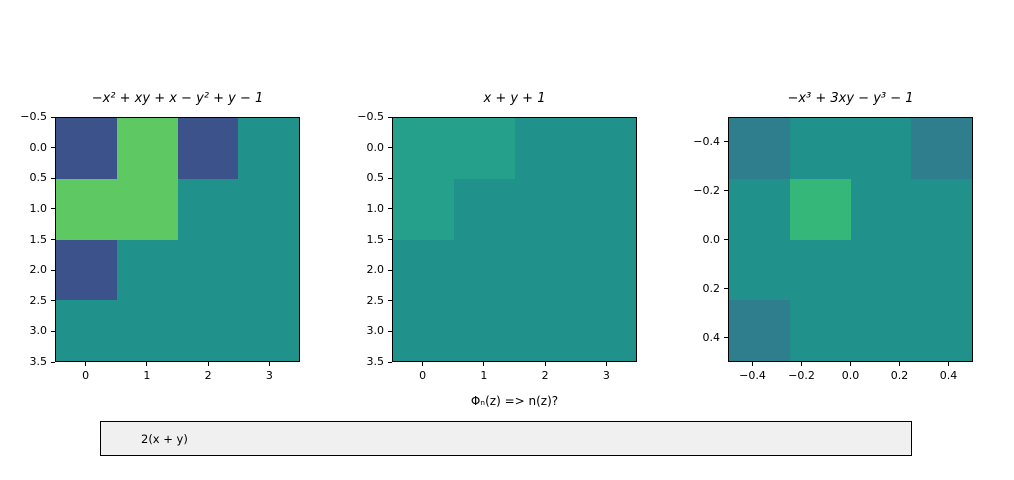 This screenshot has width=1014, height=480. What do you see at coordinates (711, 337) in the screenshot?
I see `y-tick-label: 0.4` at bounding box center [711, 337].